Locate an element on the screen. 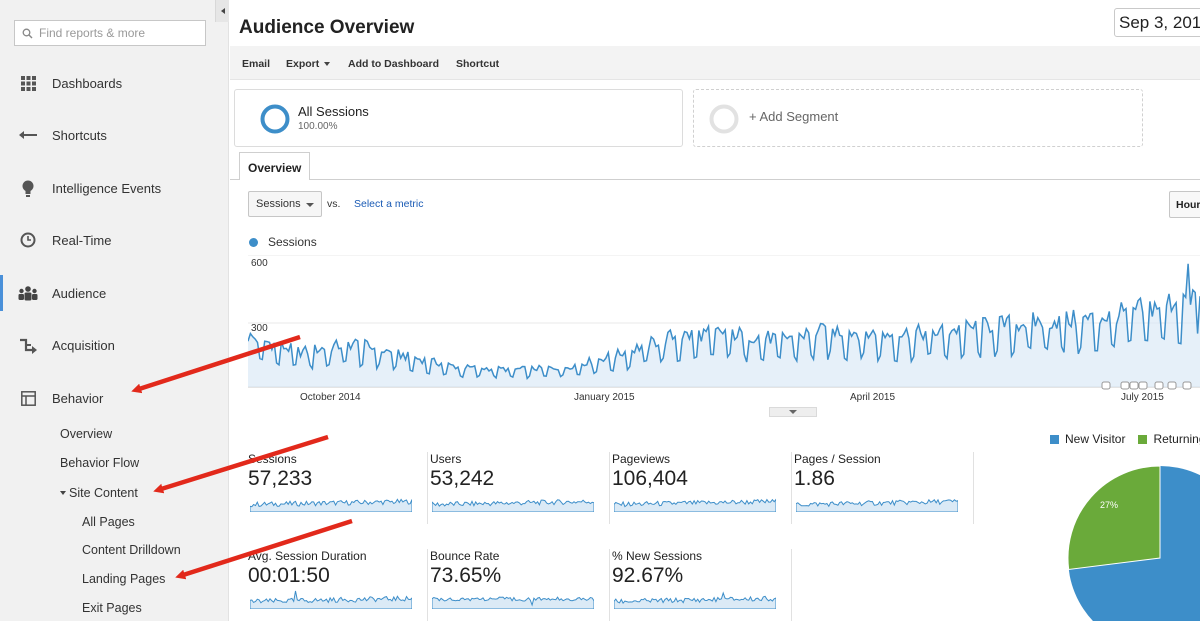 This screenshot has height=621, width=1200. nav-shortcuts: Shortcuts is located at coordinates (114, 135).